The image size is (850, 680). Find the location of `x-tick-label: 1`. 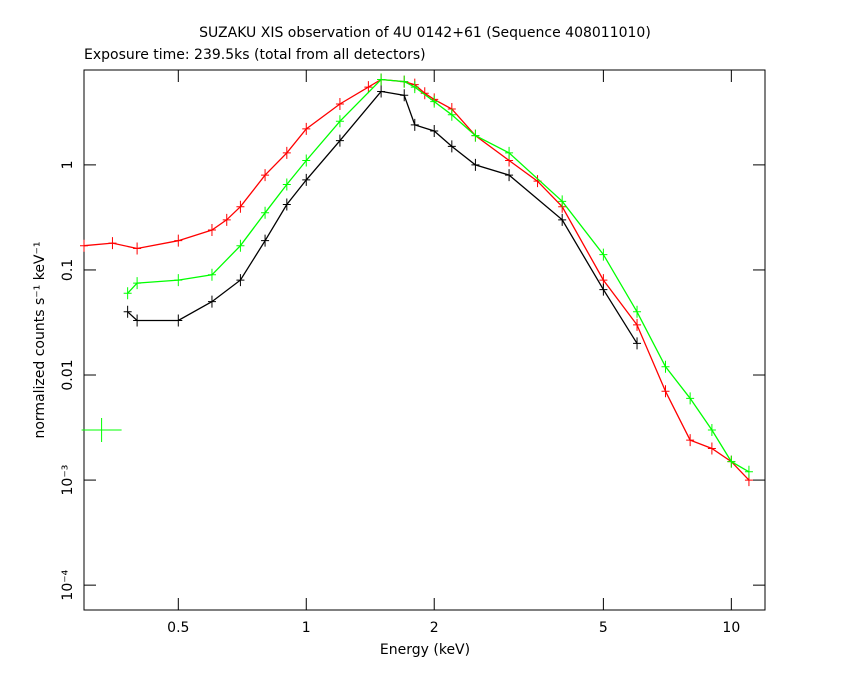

x-tick-label: 1 is located at coordinates (306, 628).